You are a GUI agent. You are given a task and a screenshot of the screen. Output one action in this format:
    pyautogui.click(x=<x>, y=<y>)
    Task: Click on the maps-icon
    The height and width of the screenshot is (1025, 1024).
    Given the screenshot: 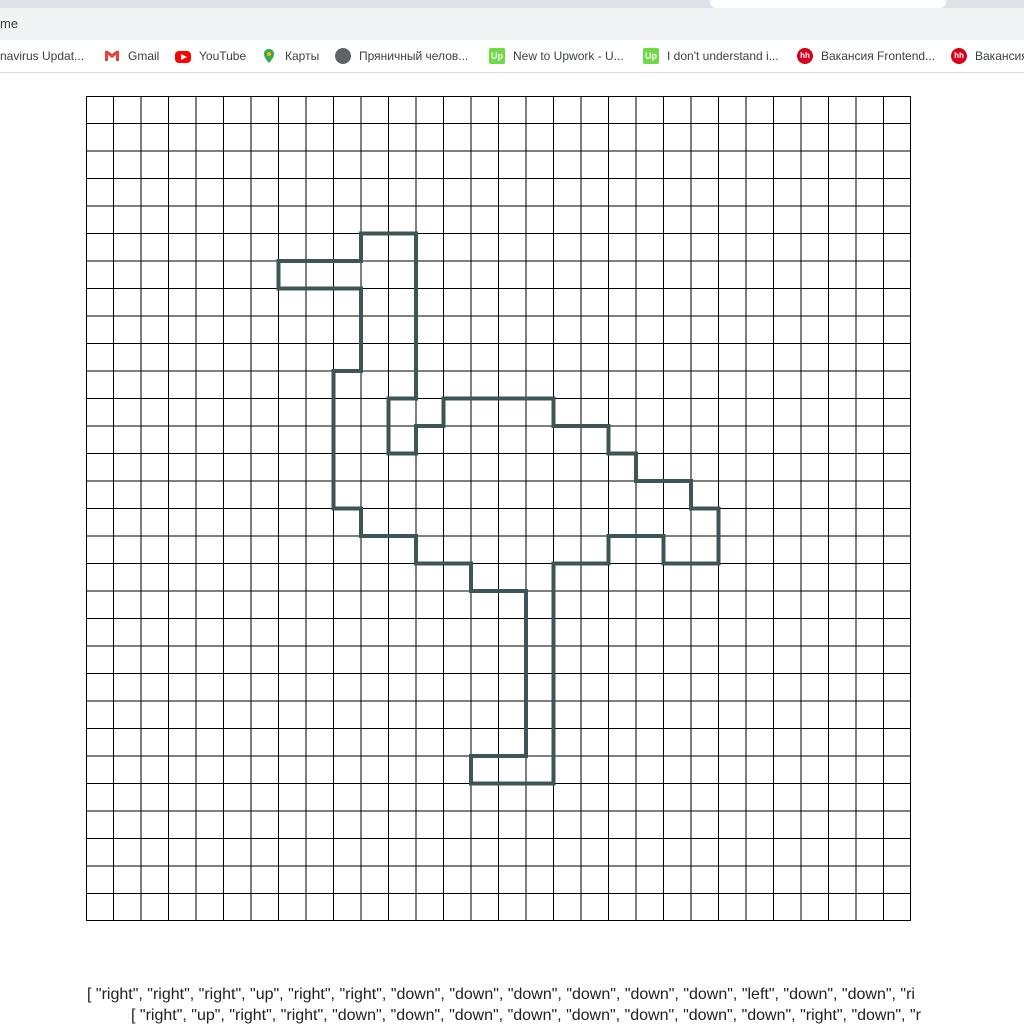 What is the action you would take?
    pyautogui.click(x=269, y=56)
    